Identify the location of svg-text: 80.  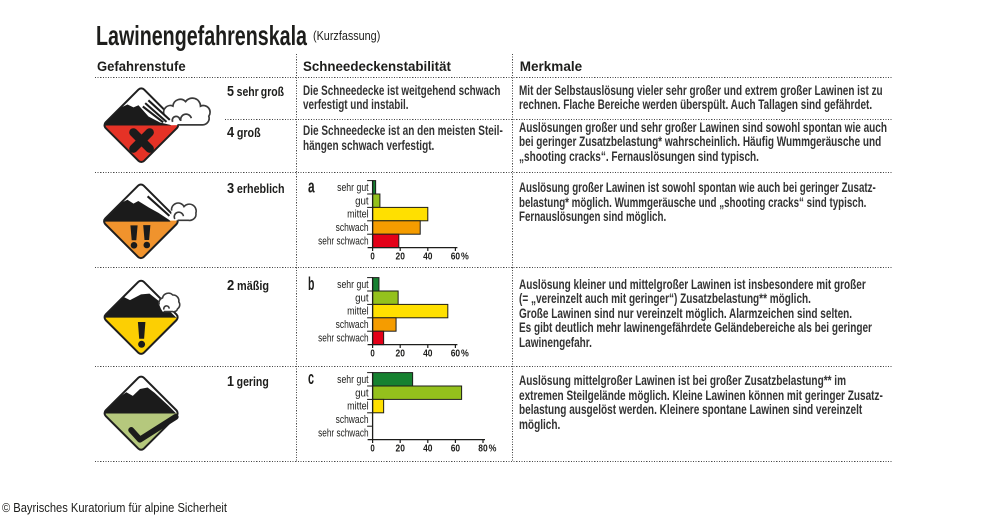
(483, 449).